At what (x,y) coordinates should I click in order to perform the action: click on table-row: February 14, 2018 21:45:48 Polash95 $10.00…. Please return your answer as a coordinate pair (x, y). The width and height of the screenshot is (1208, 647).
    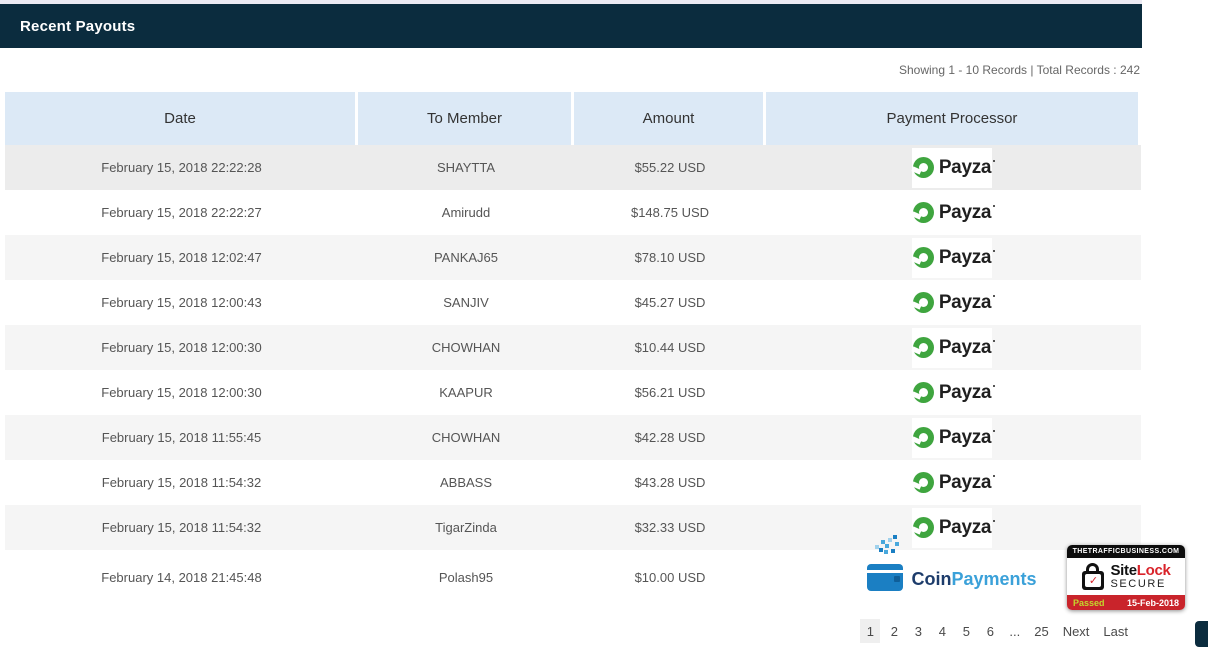
    Looking at the image, I should click on (573, 576).